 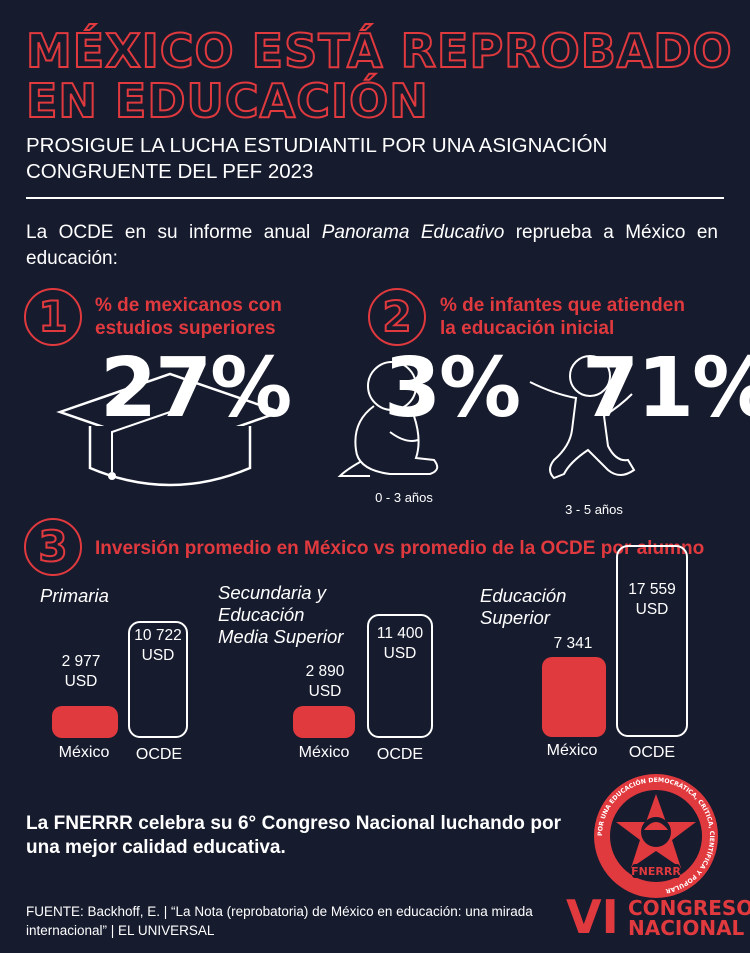 What do you see at coordinates (582, 417) in the screenshot?
I see `running-child-icon` at bounding box center [582, 417].